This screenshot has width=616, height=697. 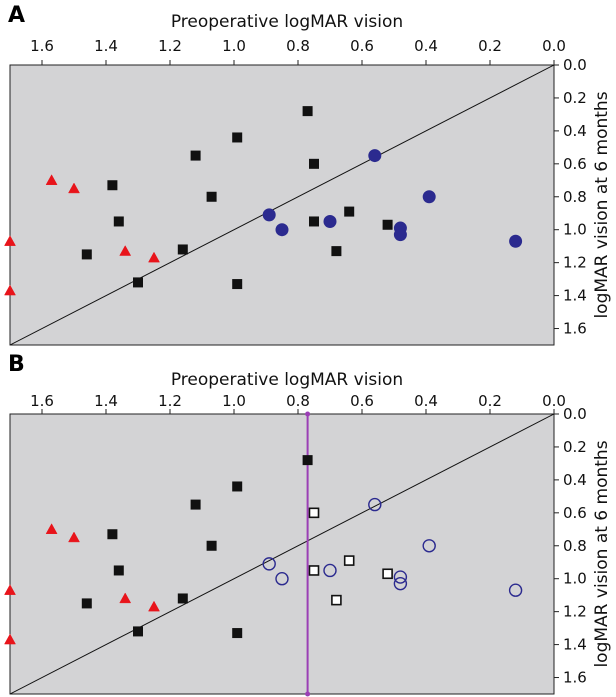 I want to click on y-tick-label: 1.2, so click(x=575, y=263).